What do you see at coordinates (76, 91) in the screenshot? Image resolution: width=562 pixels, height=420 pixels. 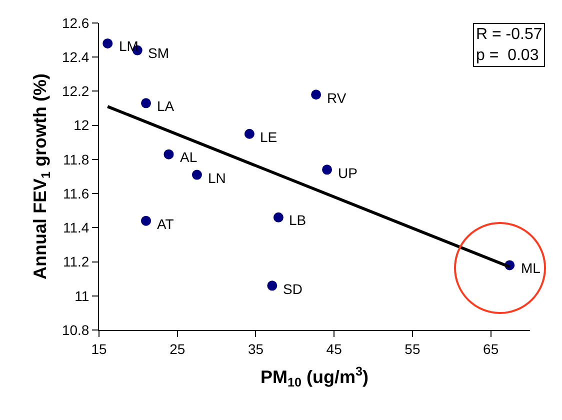 I see `y-tick-label: 12.2` at bounding box center [76, 91].